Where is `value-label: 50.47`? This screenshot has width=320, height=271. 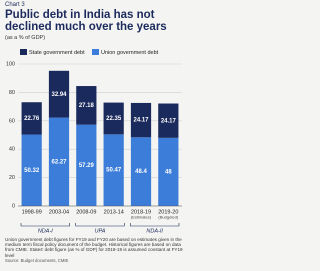 value-label: 50.47 is located at coordinates (114, 171).